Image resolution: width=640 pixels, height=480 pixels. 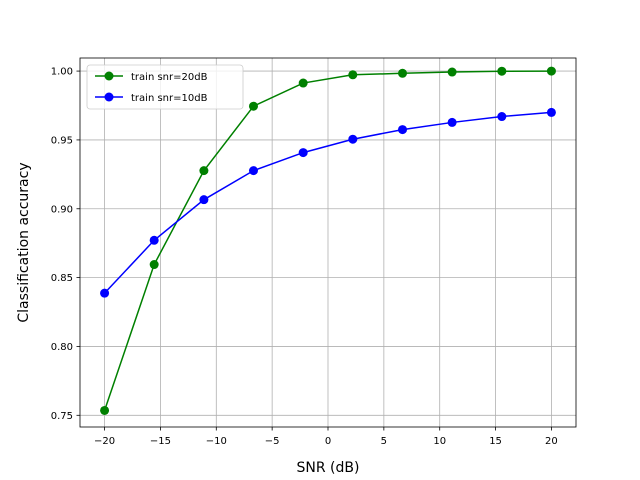 What do you see at coordinates (551, 441) in the screenshot?
I see `x-tick-label: 20` at bounding box center [551, 441].